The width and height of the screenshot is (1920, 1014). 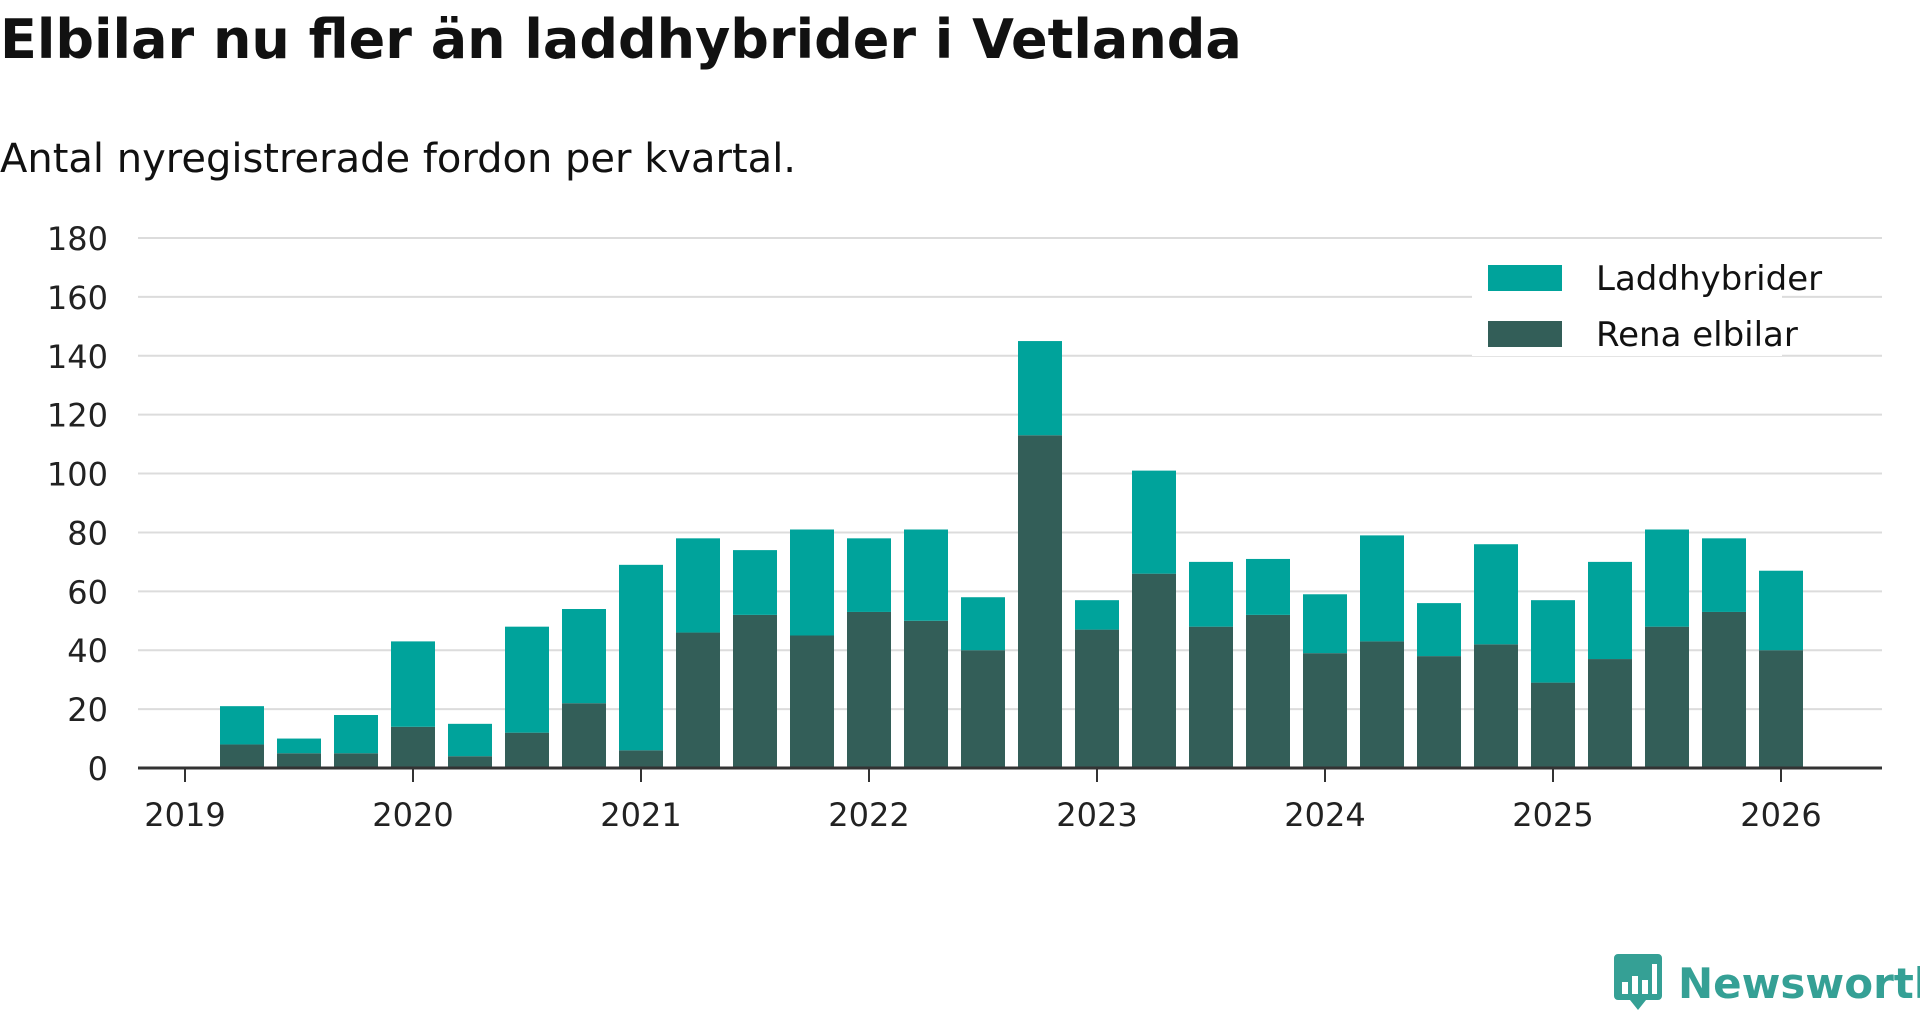 I want to click on legend-label: Laddhybrider, so click(x=1709, y=279).